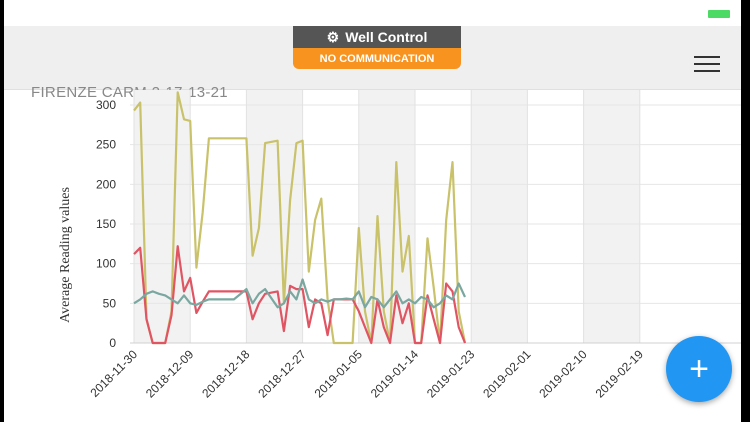  Describe the element at coordinates (333, 36) in the screenshot. I see `gear-icon: ⚙` at that location.